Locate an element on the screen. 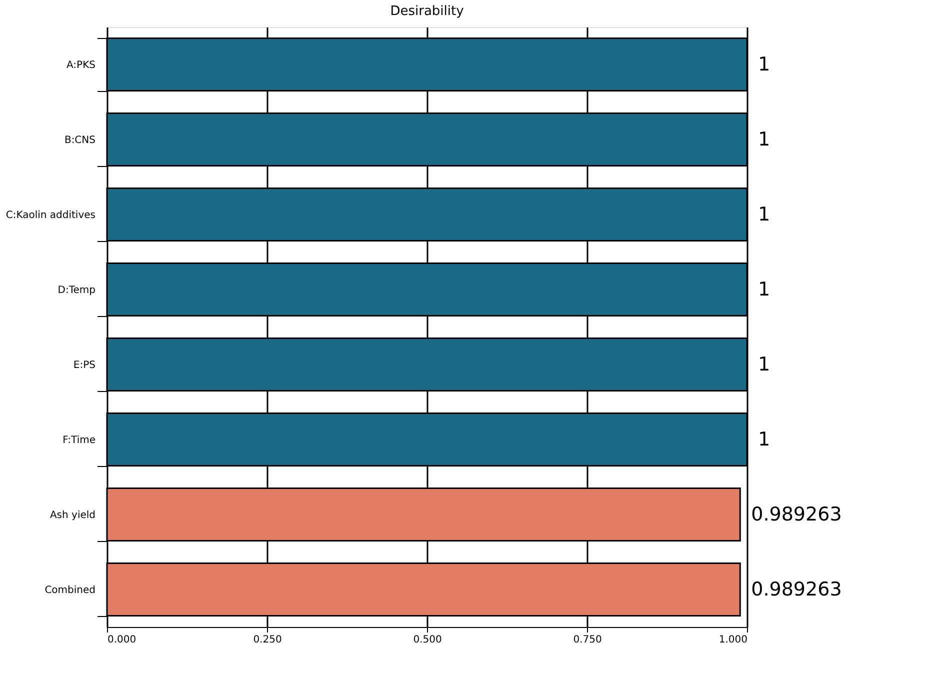 The height and width of the screenshot is (690, 951). x-tick-label: 0.500 is located at coordinates (427, 640).